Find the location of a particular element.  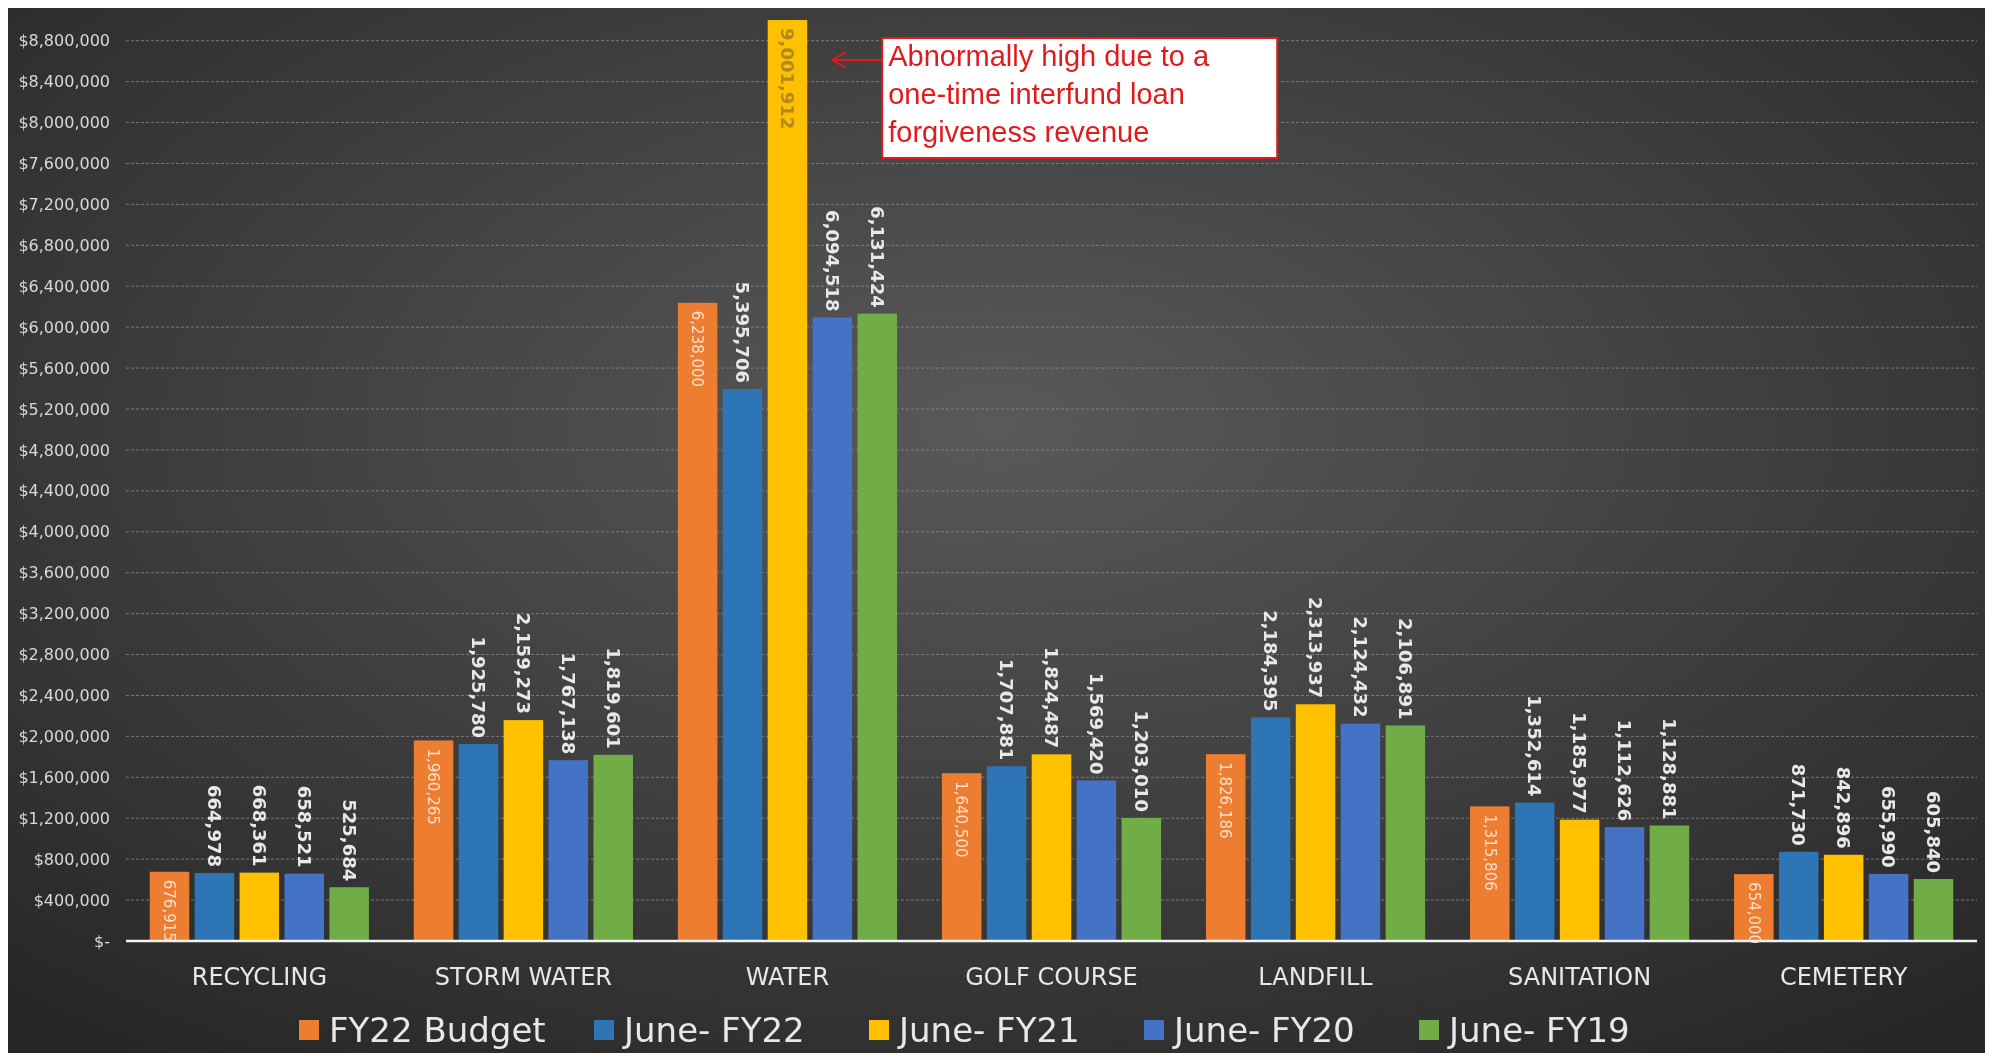

data-label: 668,361 is located at coordinates (260, 825).